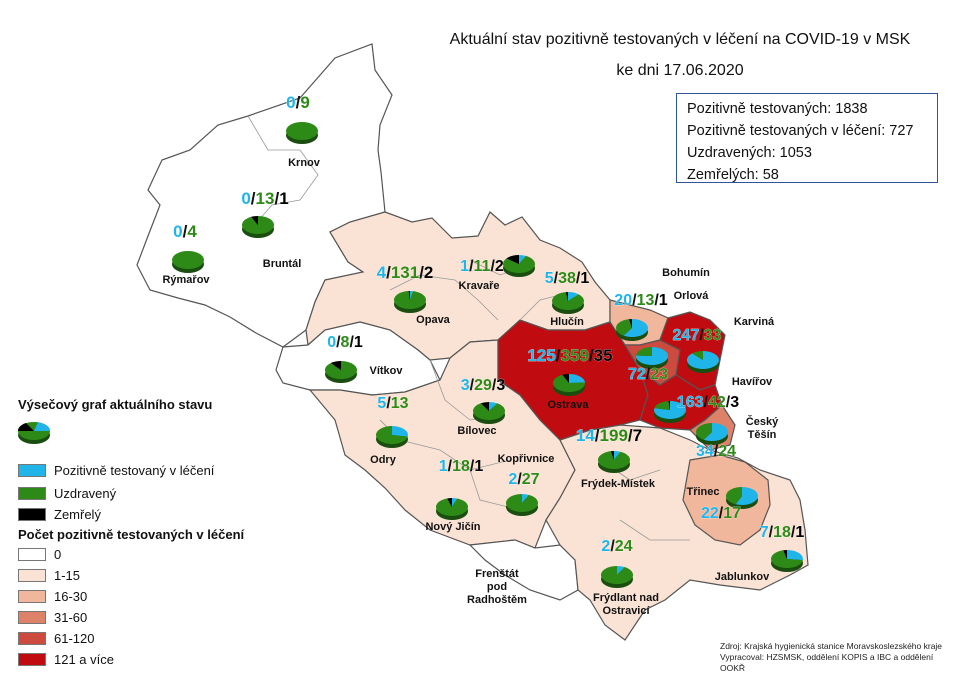 This screenshot has width=960, height=675. I want to click on novy-jicin-counts: 1/18/1, so click(461, 466).